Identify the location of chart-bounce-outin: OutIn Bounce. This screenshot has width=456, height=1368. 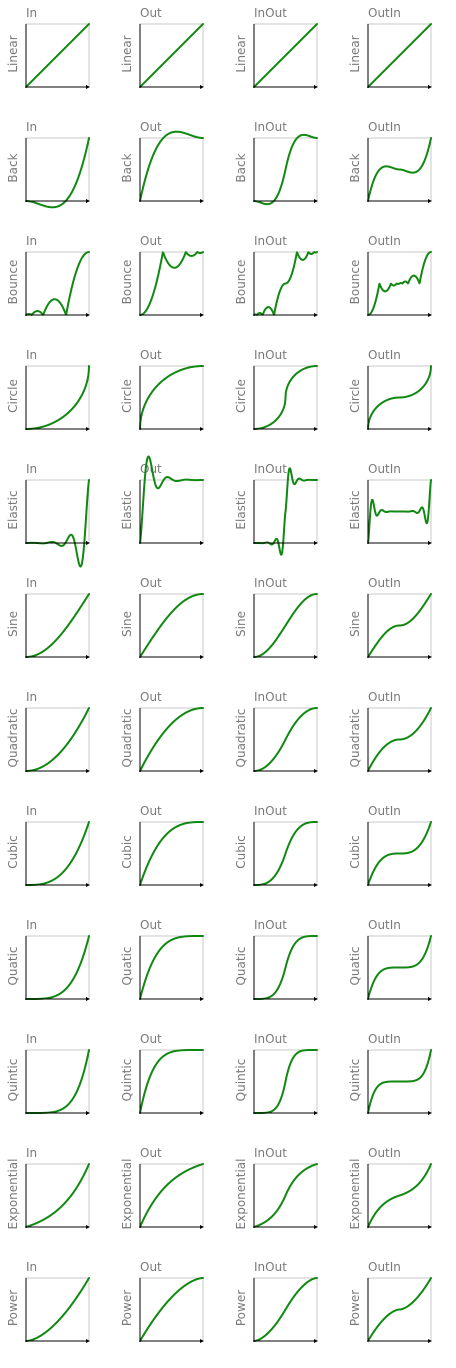
(399, 285).